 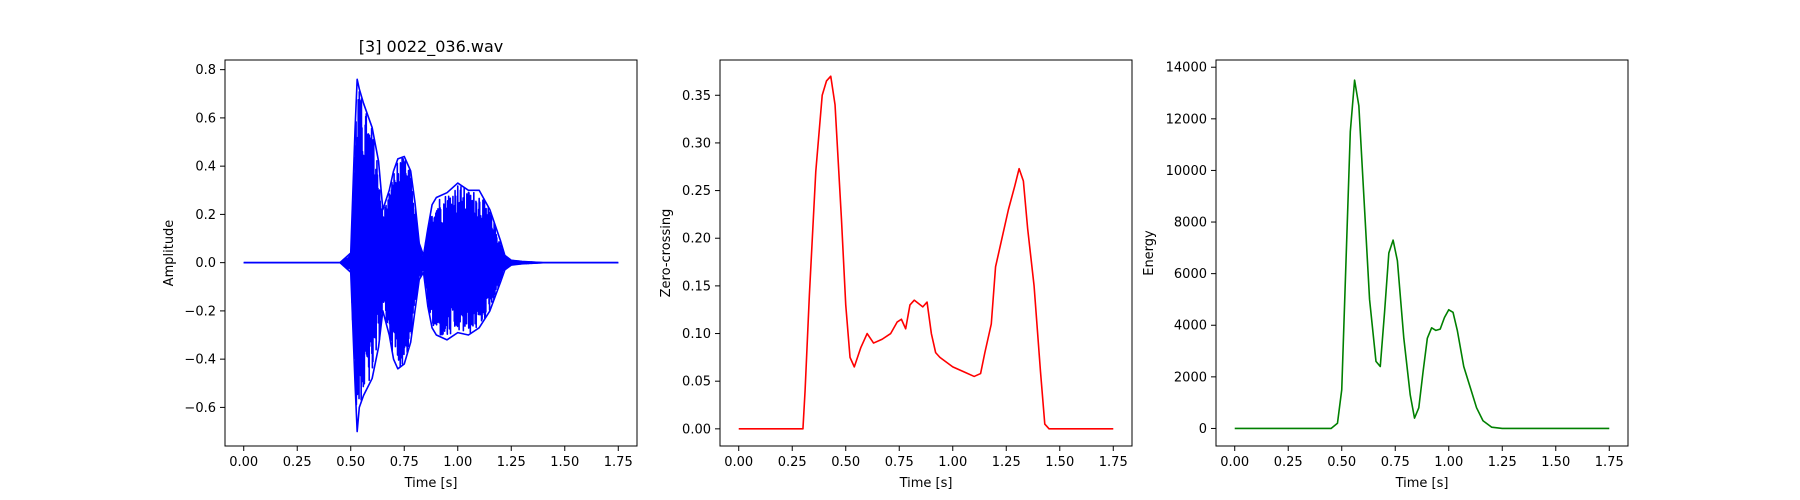 I want to click on waveform-y-tick-label: 0.8, so click(x=205, y=70).